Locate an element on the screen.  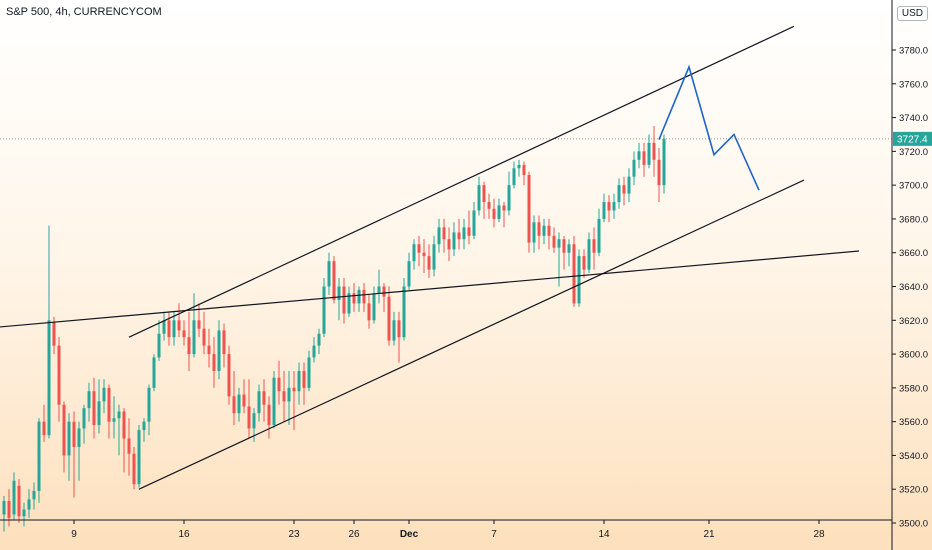
x-tick-label: 9 is located at coordinates (74, 534).